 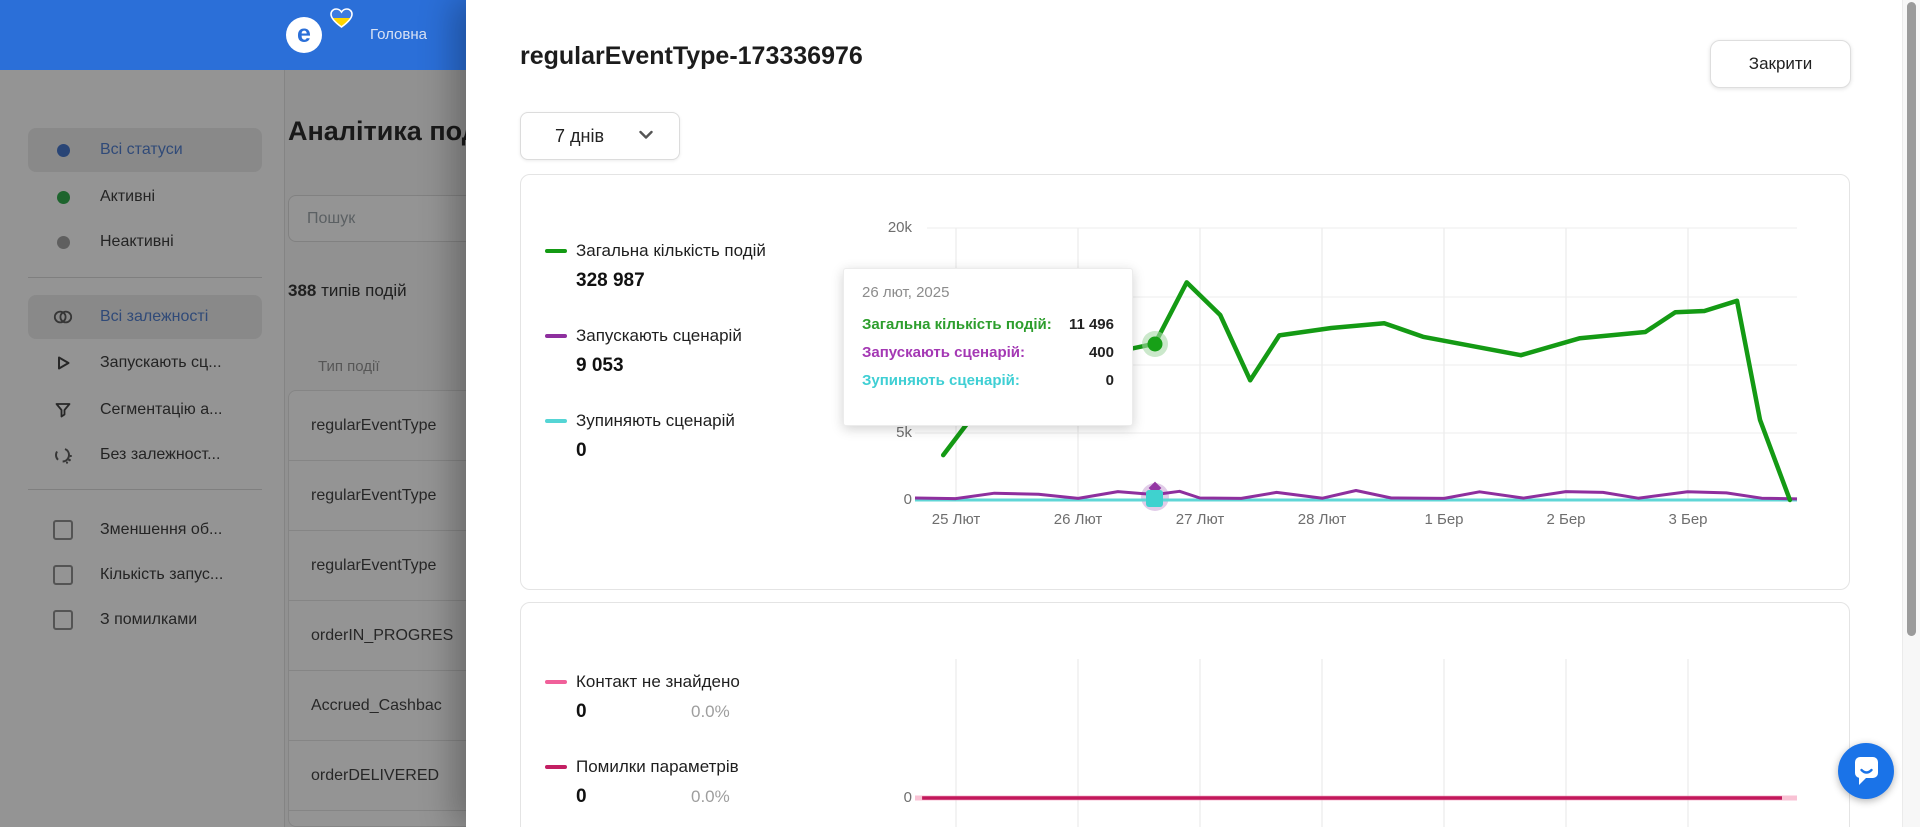 What do you see at coordinates (600, 365) in the screenshot?
I see `legend-value: 9 053` at bounding box center [600, 365].